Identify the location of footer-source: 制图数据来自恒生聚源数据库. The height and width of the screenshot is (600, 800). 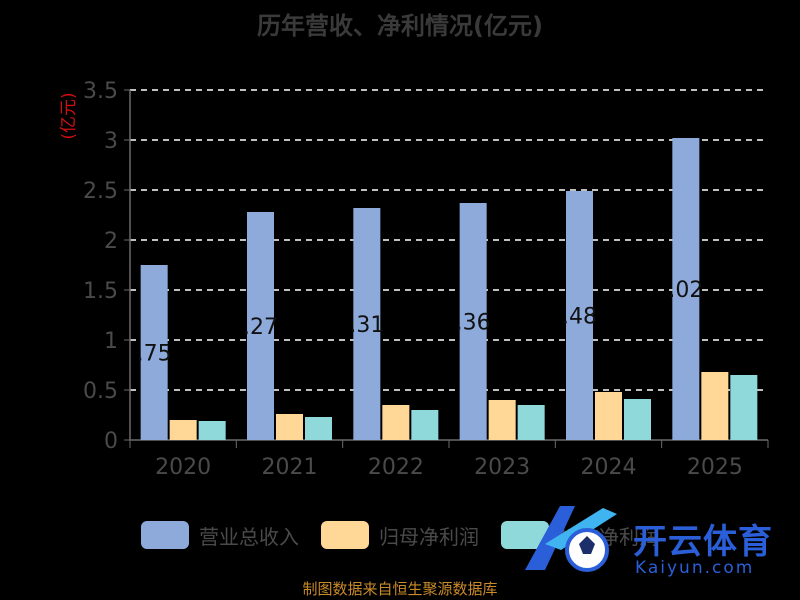
(400, 589).